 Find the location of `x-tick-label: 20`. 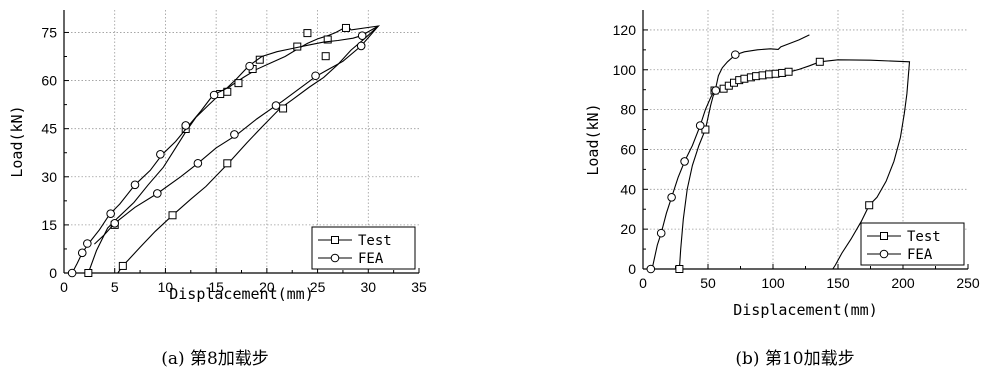

x-tick-label: 20 is located at coordinates (267, 287).